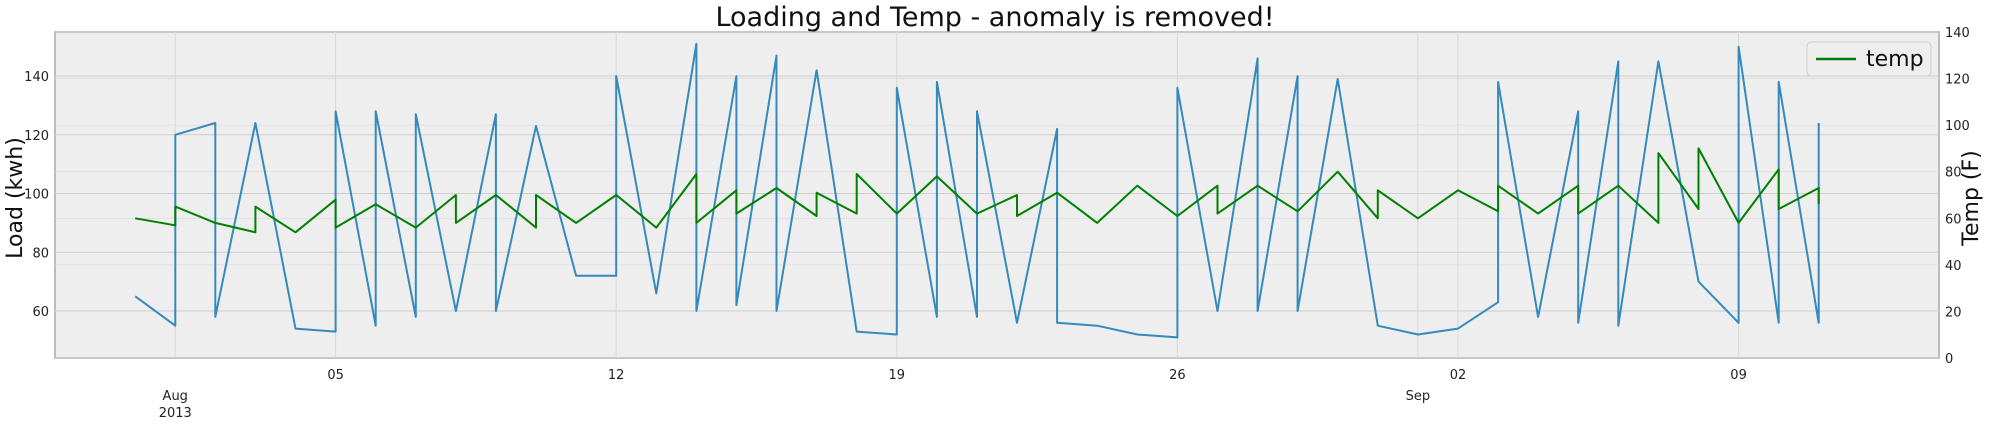 The image size is (1990, 427). I want to click on y2-tick-label: 80, so click(1953, 173).